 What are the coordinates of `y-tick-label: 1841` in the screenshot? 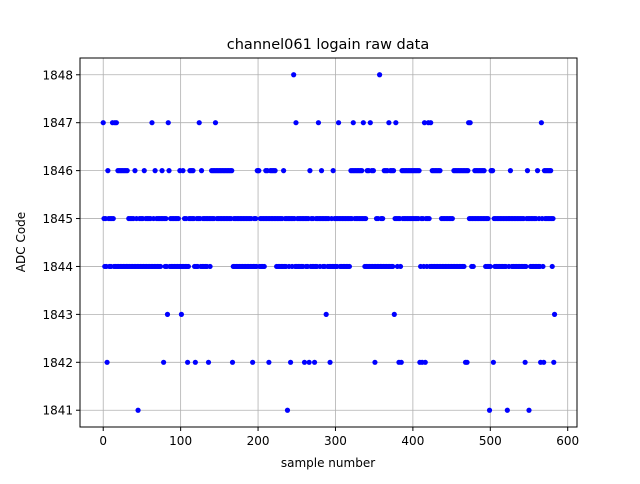 It's located at (57, 411).